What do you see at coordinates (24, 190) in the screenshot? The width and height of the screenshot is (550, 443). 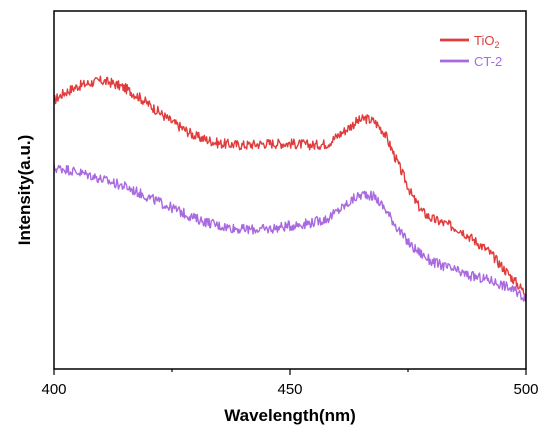 I see `y-axis-title: Intensity(a.u.)` at bounding box center [24, 190].